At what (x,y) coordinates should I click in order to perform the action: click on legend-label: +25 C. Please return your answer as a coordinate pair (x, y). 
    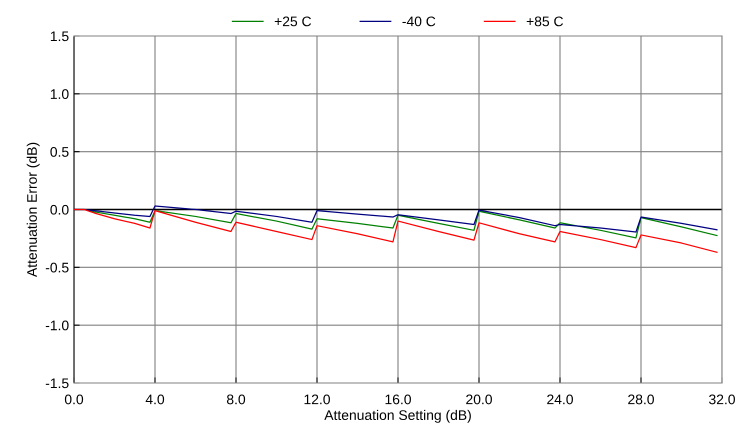
    Looking at the image, I should click on (293, 21).